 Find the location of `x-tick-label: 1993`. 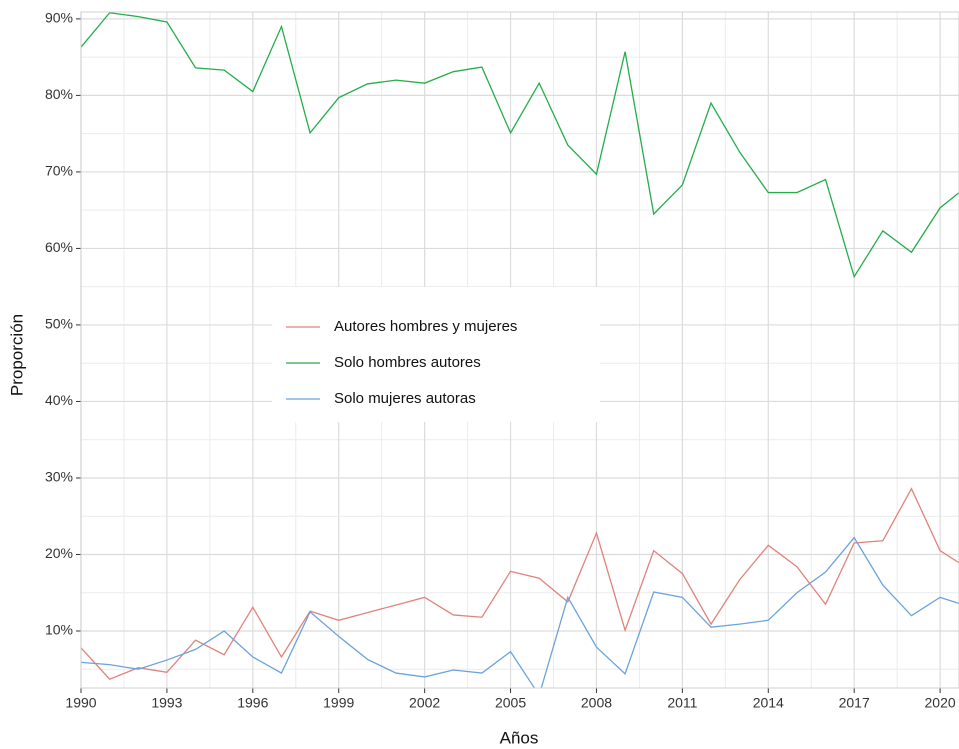

x-tick-label: 1993 is located at coordinates (166, 703).